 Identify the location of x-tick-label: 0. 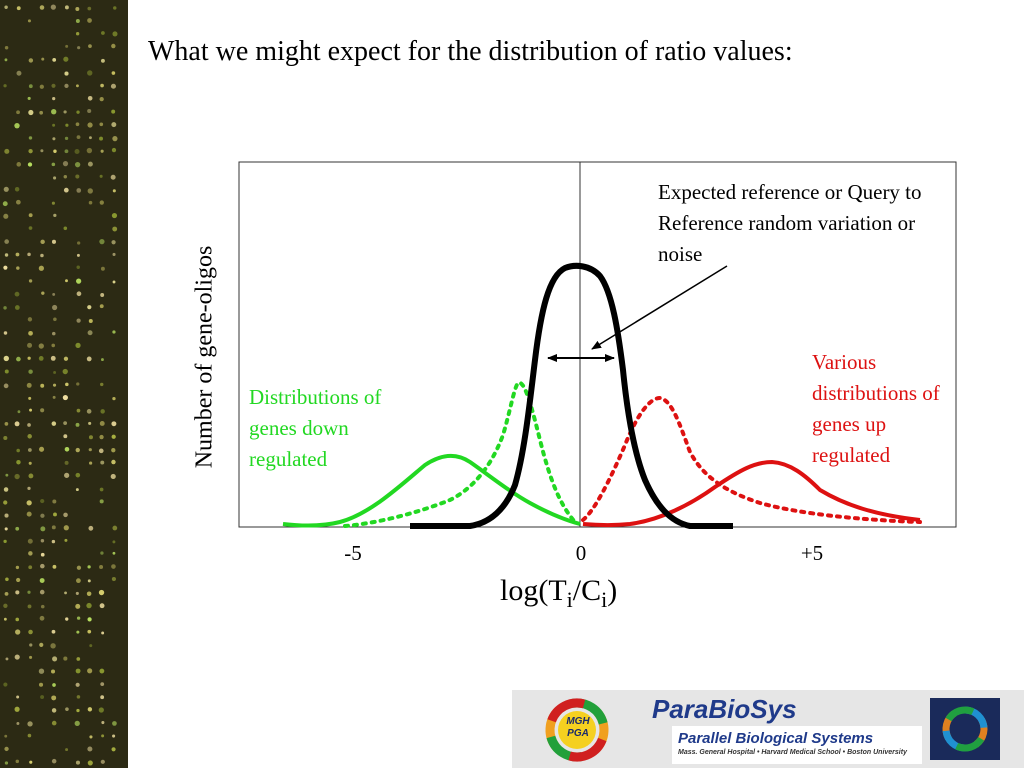
(581, 553).